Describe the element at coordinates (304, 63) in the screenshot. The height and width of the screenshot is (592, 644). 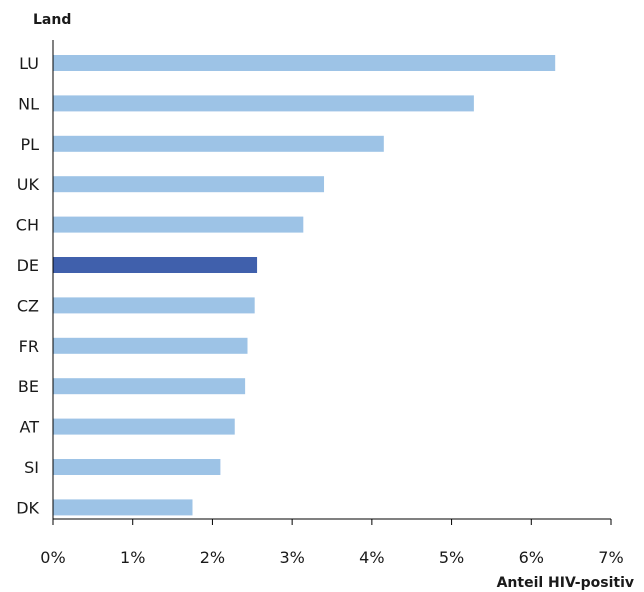
I see `bar-lu` at that location.